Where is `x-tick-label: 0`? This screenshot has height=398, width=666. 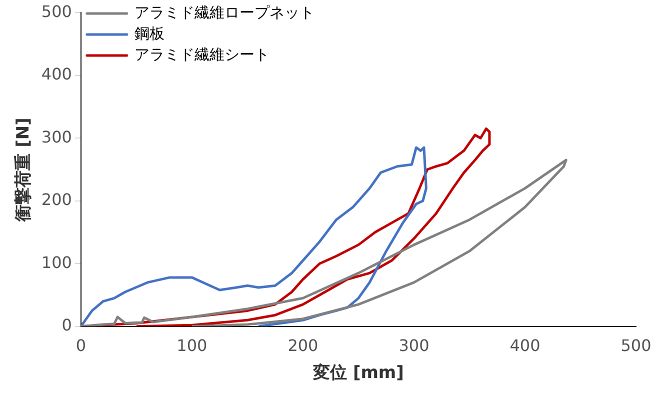
x-tick-label: 0 is located at coordinates (81, 346).